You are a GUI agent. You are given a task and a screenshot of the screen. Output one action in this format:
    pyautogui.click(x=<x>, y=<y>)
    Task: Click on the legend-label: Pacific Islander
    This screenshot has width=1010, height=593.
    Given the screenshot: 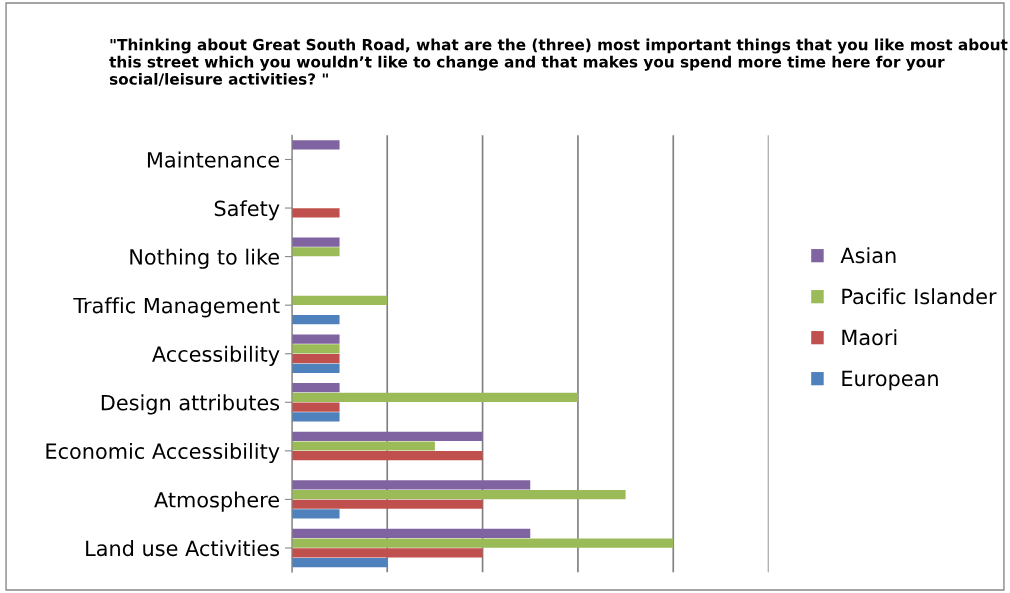 What is the action you would take?
    pyautogui.click(x=919, y=296)
    